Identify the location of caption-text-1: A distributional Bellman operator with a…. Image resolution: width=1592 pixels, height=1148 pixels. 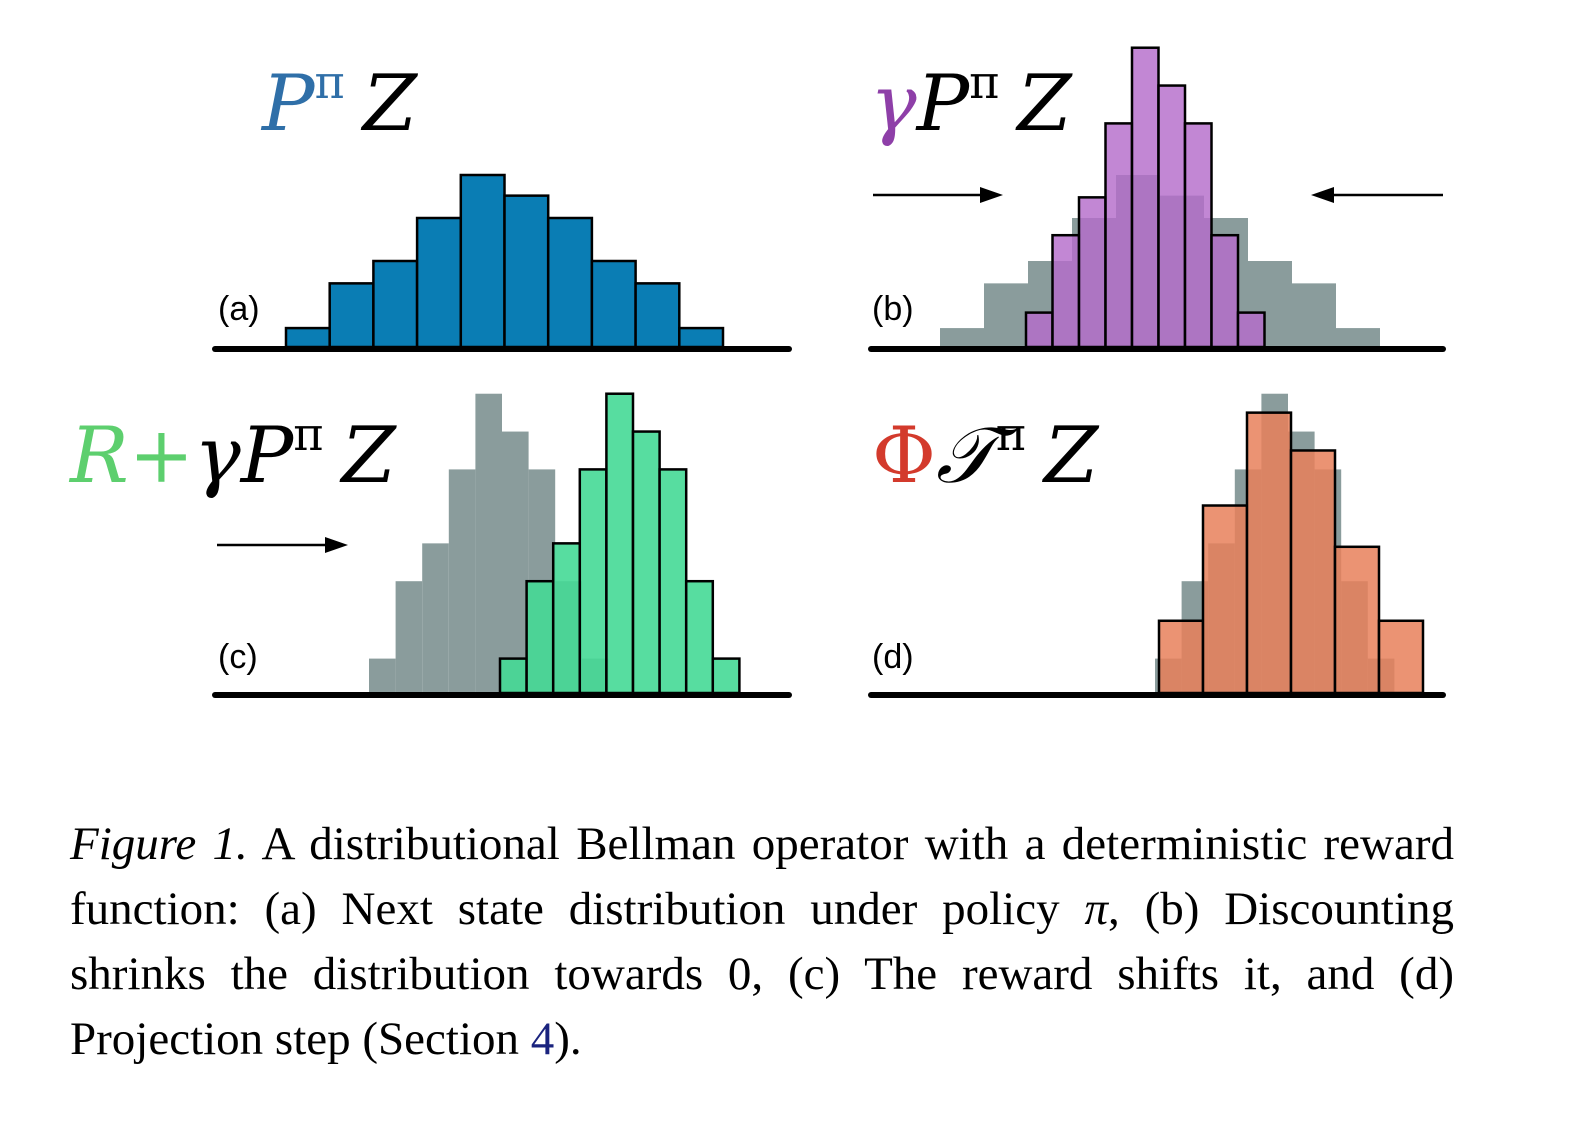
(762, 876).